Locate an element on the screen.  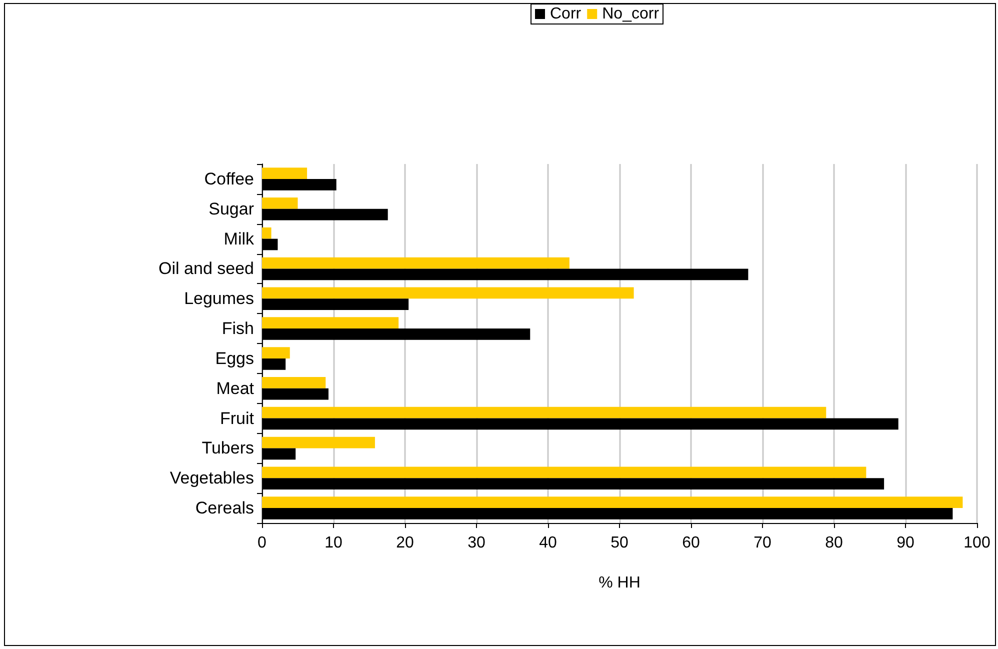
x-tick-label: 100 is located at coordinates (977, 543).